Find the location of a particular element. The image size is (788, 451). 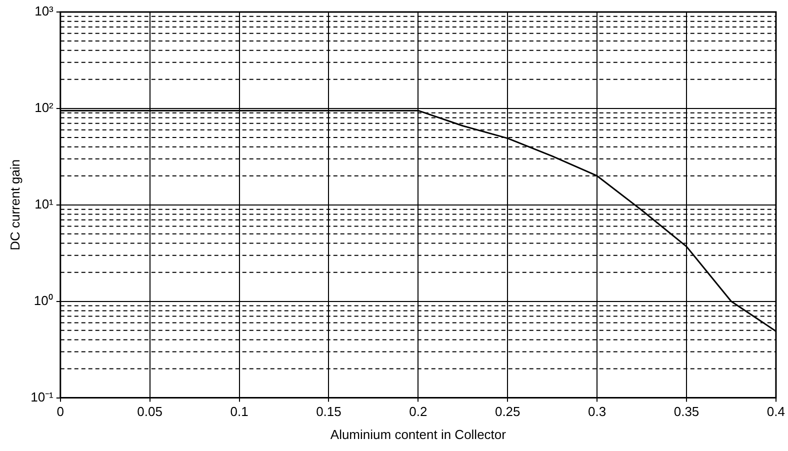

x-tick-label: 0.25 is located at coordinates (507, 412).